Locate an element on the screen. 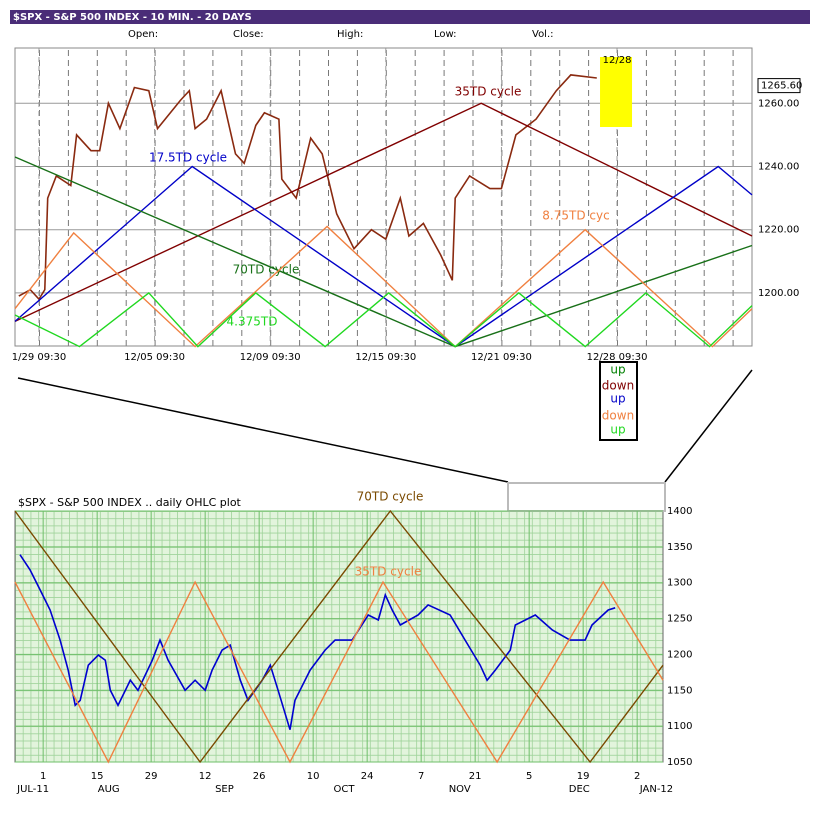 The image size is (816, 839). x-tick-label: AUG is located at coordinates (109, 789).